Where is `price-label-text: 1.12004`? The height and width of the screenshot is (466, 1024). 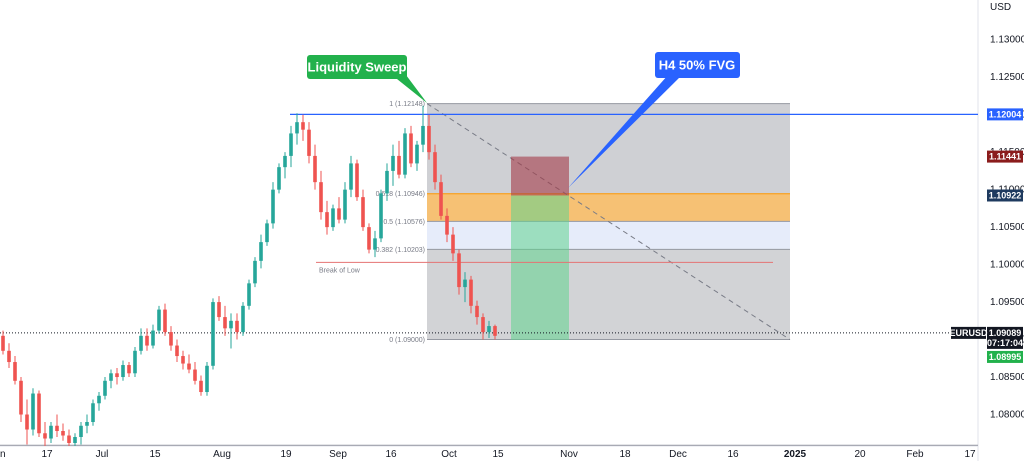 price-label-text: 1.12004 is located at coordinates (1005, 114).